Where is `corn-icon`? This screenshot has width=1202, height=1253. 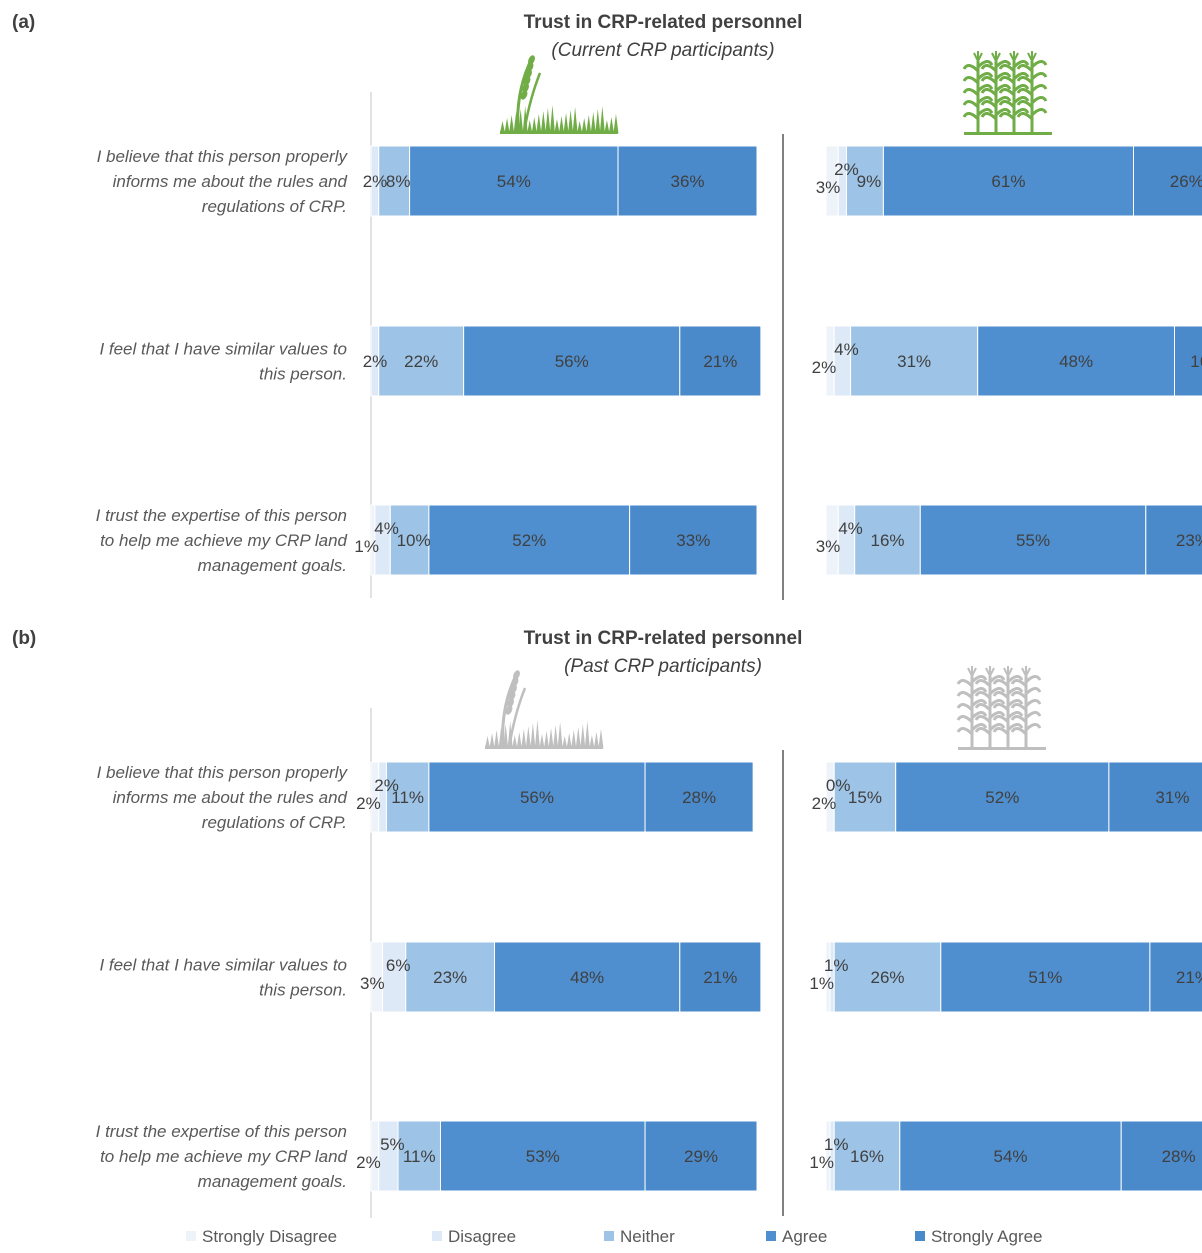 corn-icon is located at coordinates (1008, 93).